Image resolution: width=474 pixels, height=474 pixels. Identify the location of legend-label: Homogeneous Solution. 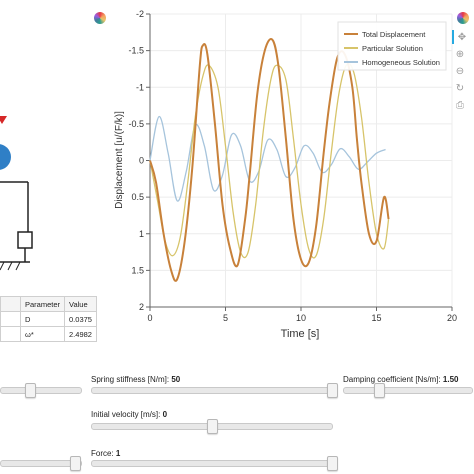
(401, 62).